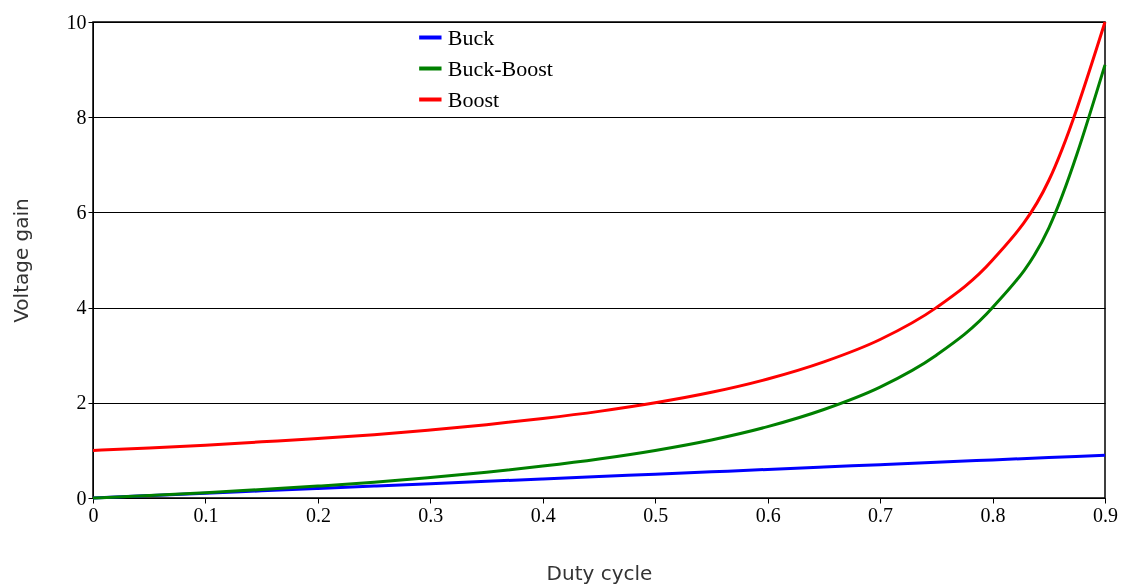  I want to click on y-tick-label: 0, so click(81, 497).